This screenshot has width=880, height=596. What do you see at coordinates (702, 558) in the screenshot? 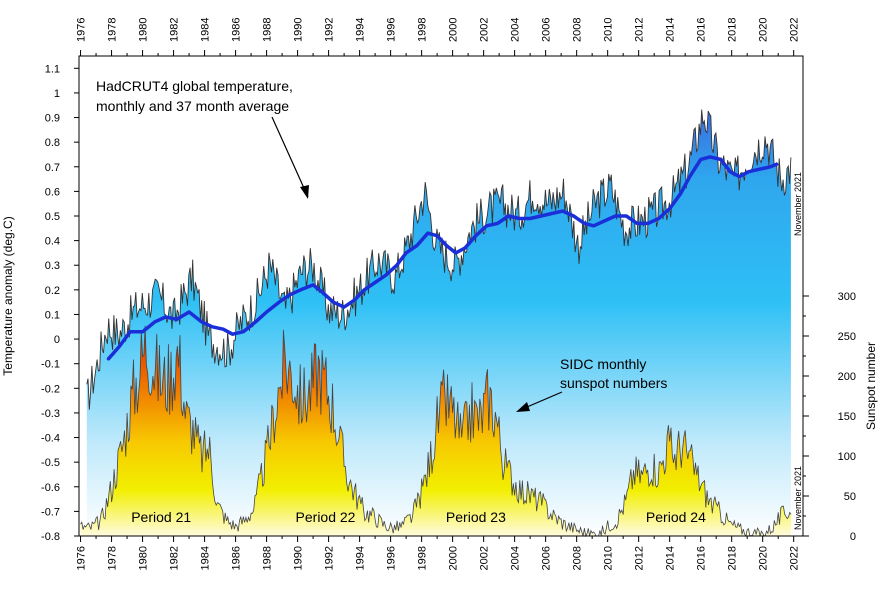
I see `x-tick-label-bottom: 2016` at bounding box center [702, 558].